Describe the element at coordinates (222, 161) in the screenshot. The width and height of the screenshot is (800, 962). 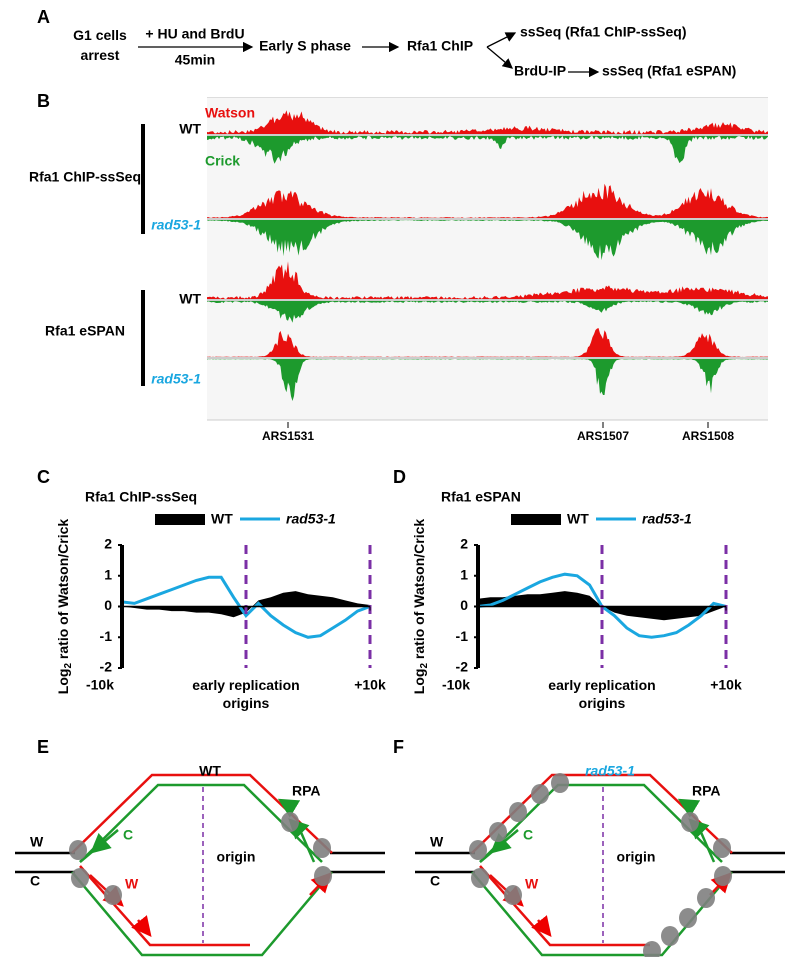
I see `strand-label: Crick` at that location.